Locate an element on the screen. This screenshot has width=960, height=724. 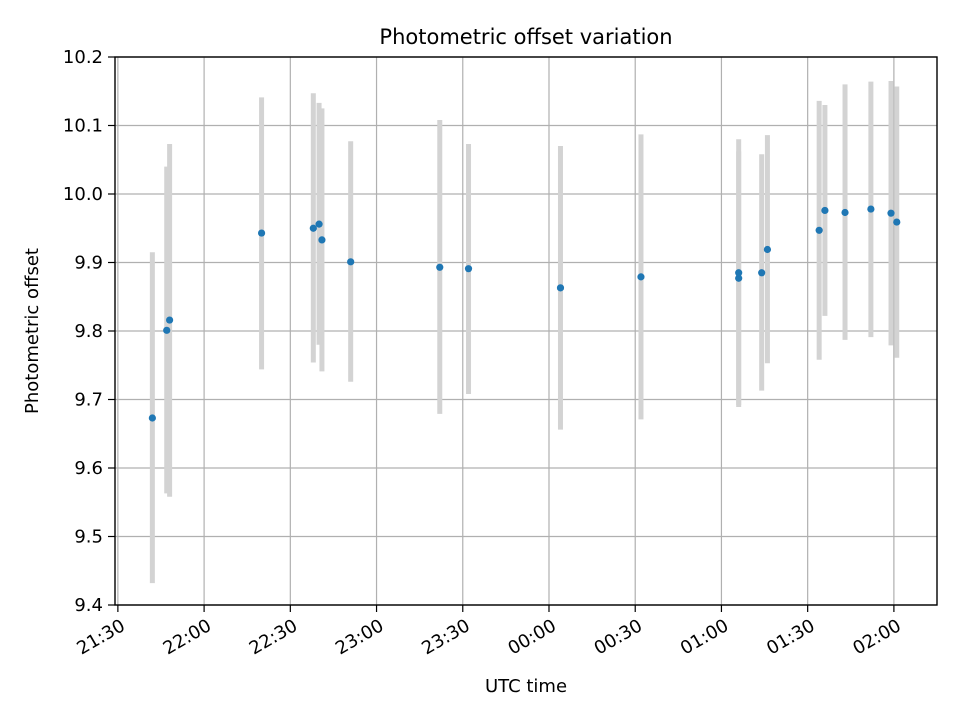
y-tick-label: 9.4 is located at coordinates (88, 605).